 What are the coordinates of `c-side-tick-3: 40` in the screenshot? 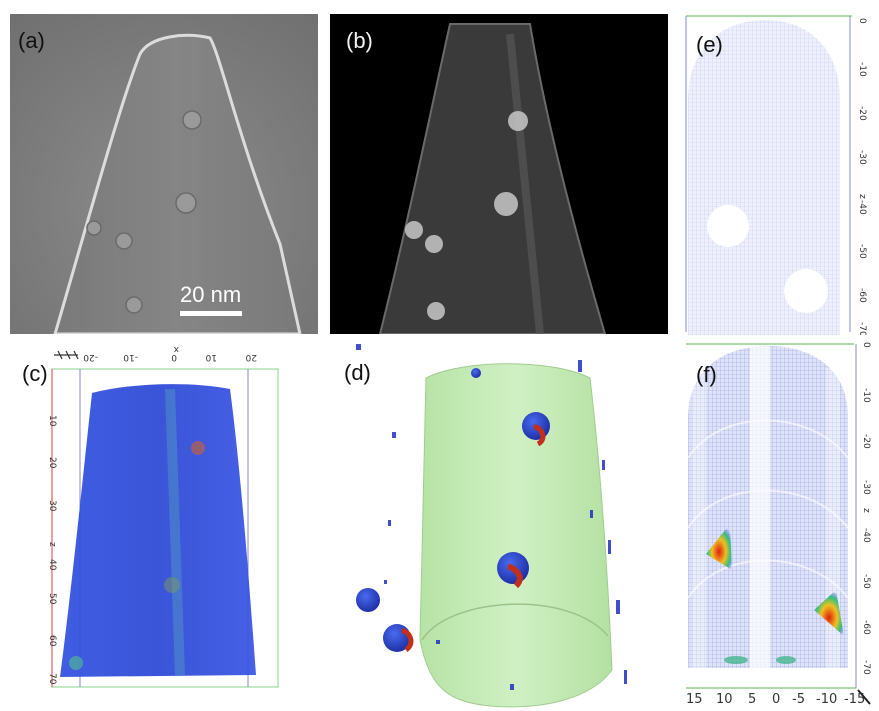 It's located at (52, 565).